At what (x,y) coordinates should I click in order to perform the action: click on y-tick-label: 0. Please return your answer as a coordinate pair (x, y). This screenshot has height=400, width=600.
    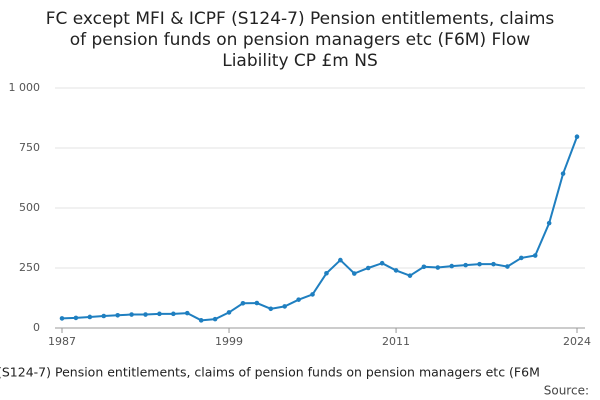
    Looking at the image, I should click on (36, 327).